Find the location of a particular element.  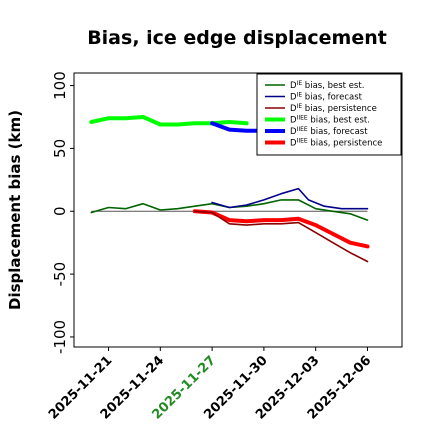

legend-entry: DIIEE bias, best est. is located at coordinates (330, 120).